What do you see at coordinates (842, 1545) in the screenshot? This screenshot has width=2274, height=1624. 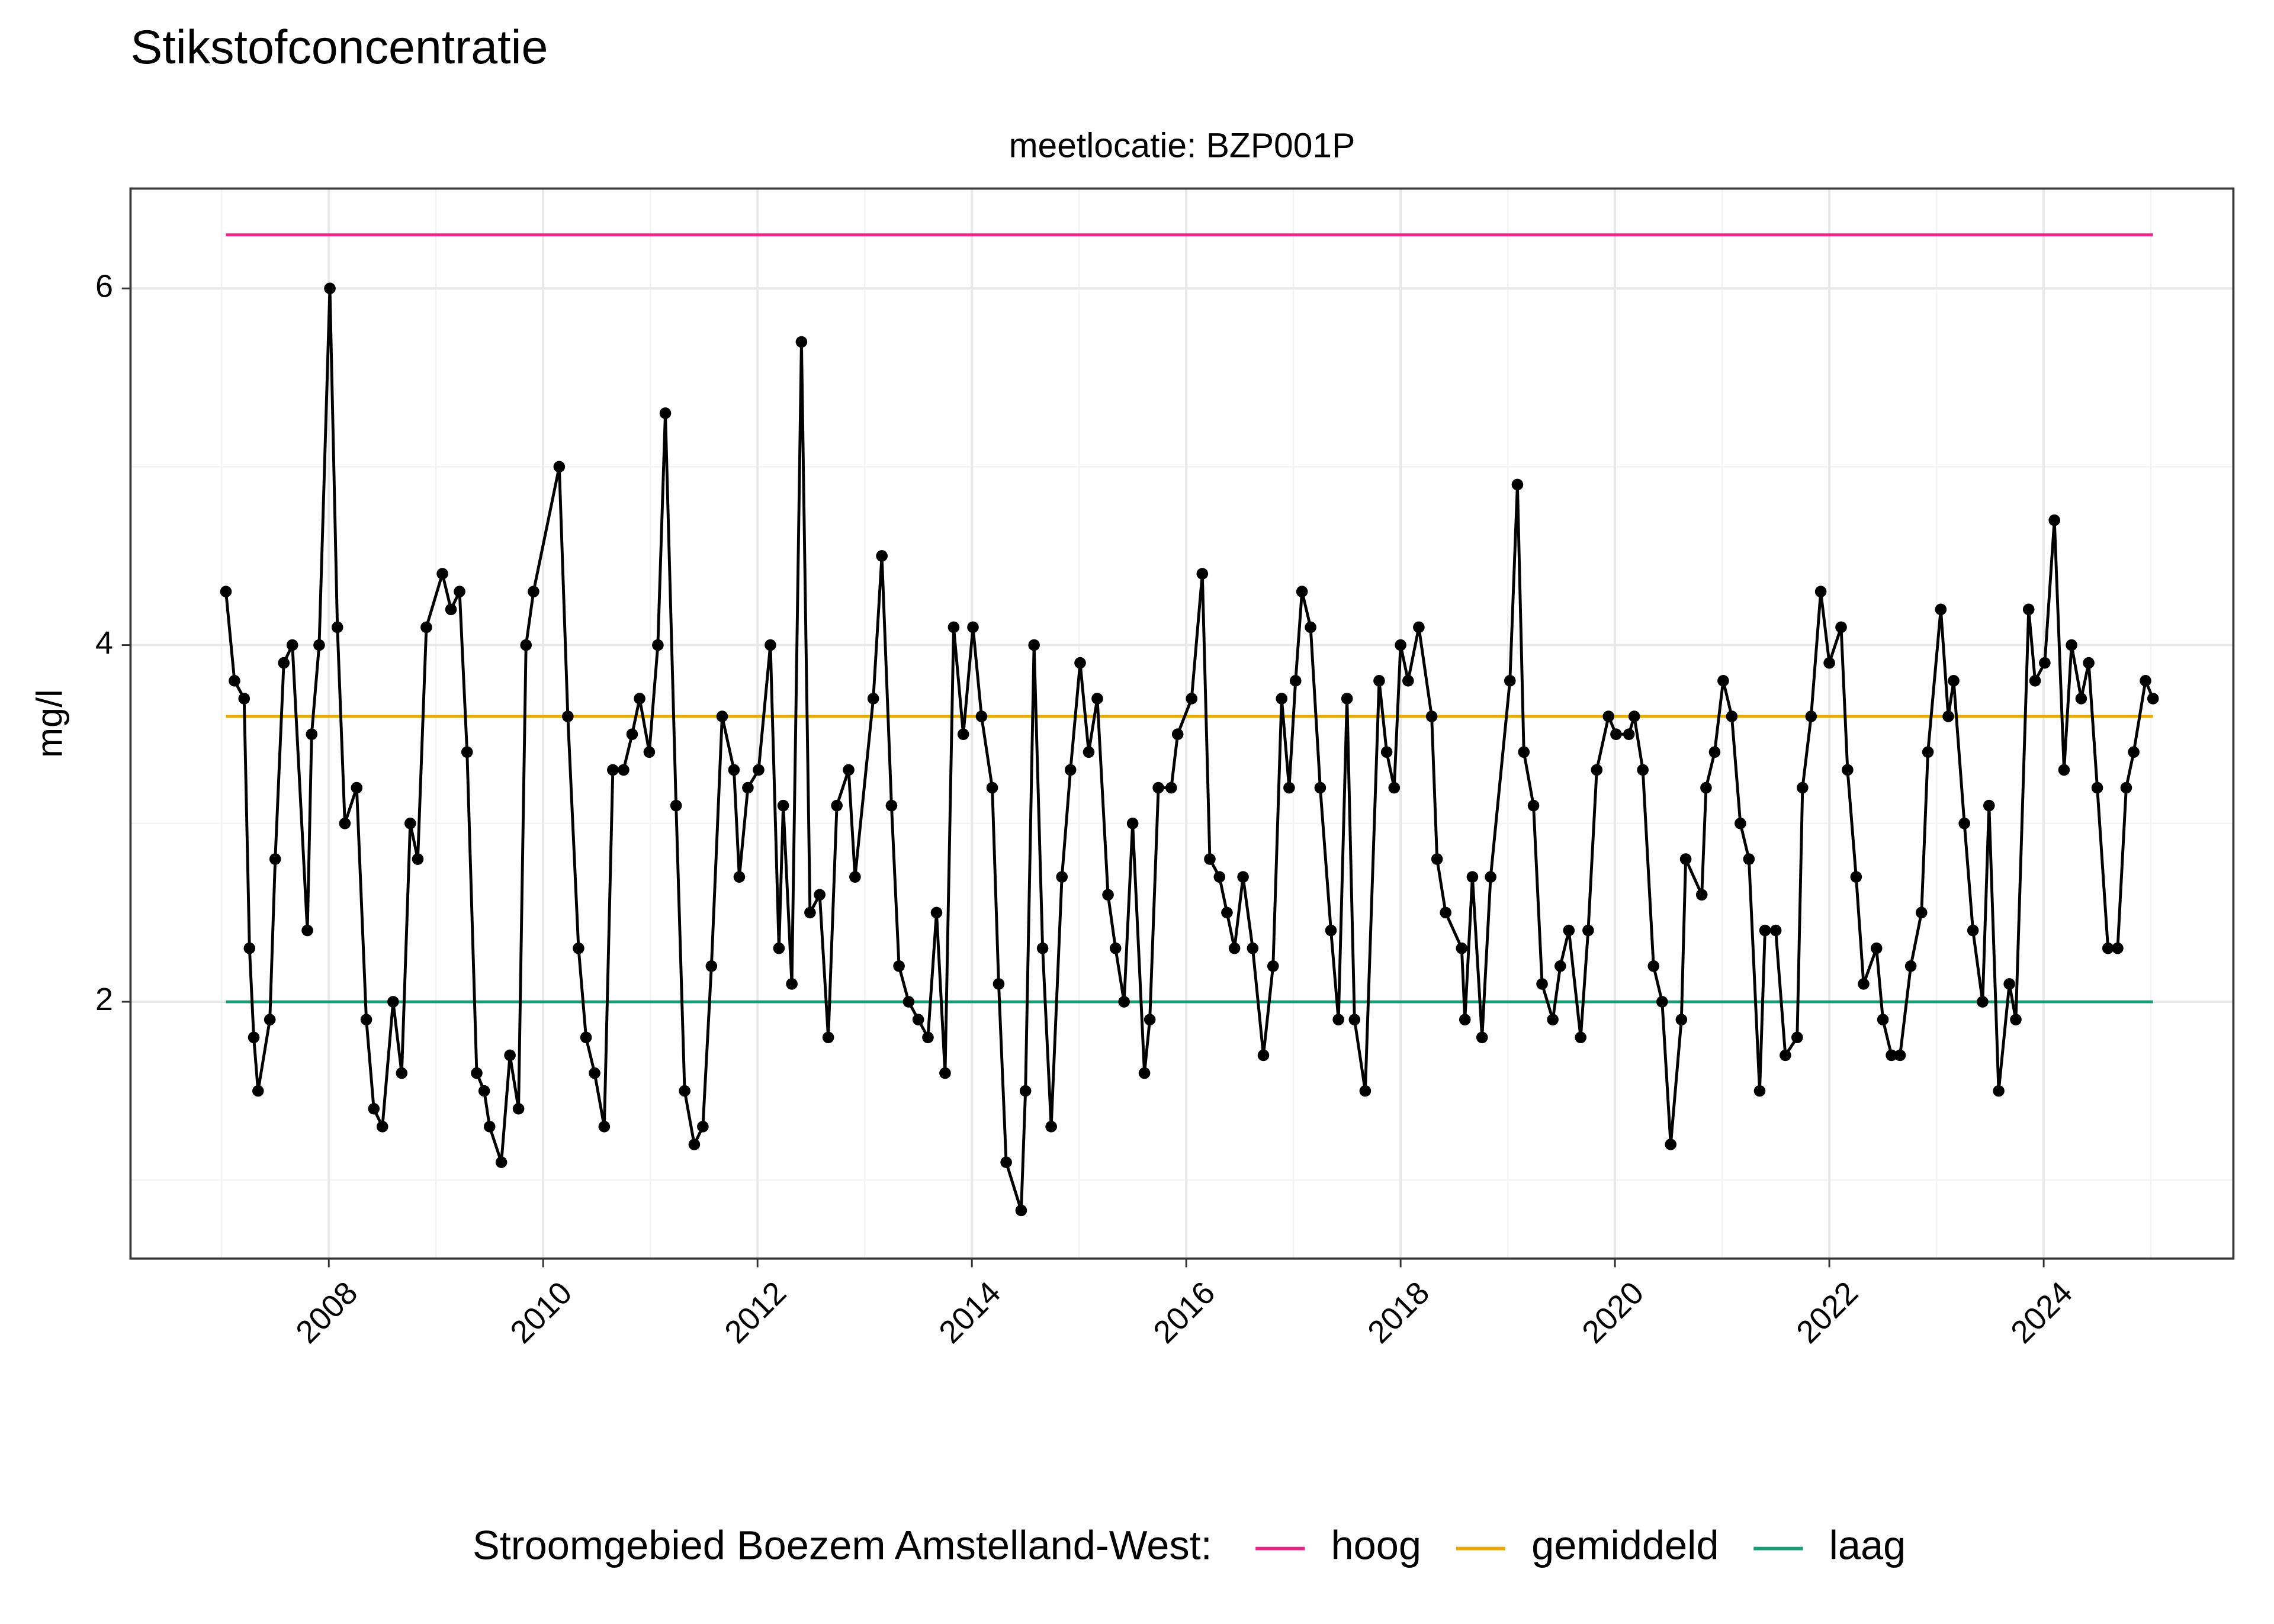 I see `legend-title: Stroomgebied Boezem Amstelland-West:` at bounding box center [842, 1545].